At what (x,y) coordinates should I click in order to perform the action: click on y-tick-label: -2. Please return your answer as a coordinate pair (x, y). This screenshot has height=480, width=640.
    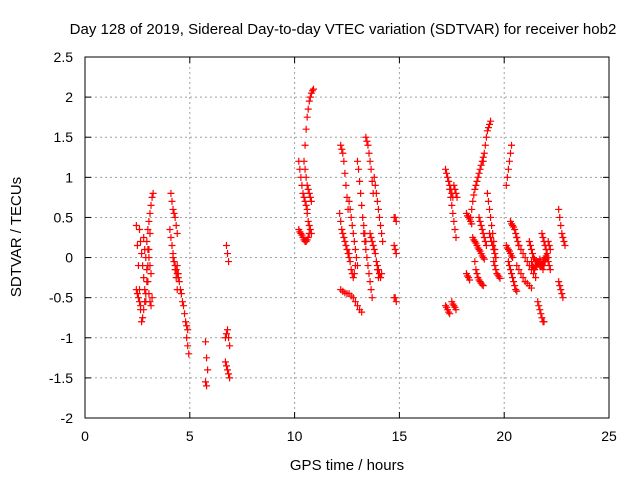
    Looking at the image, I should click on (67, 418).